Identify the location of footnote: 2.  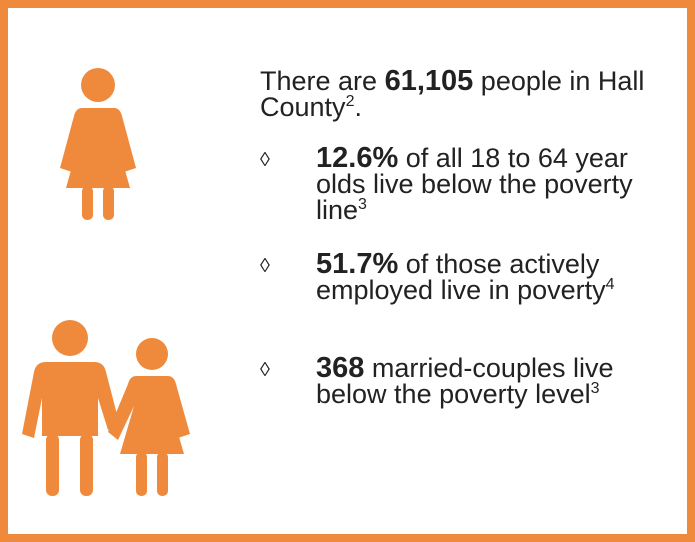
(350, 101).